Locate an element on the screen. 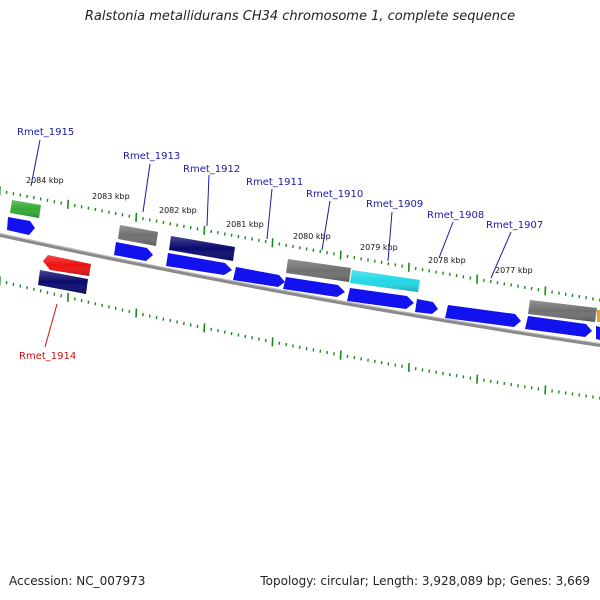  accession-text: Accession: NC_007973 is located at coordinates (77, 581).